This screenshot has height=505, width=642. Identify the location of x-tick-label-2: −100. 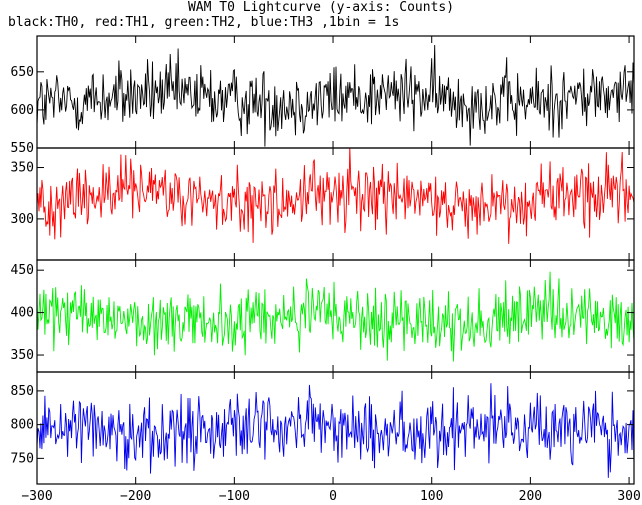
(234, 496).